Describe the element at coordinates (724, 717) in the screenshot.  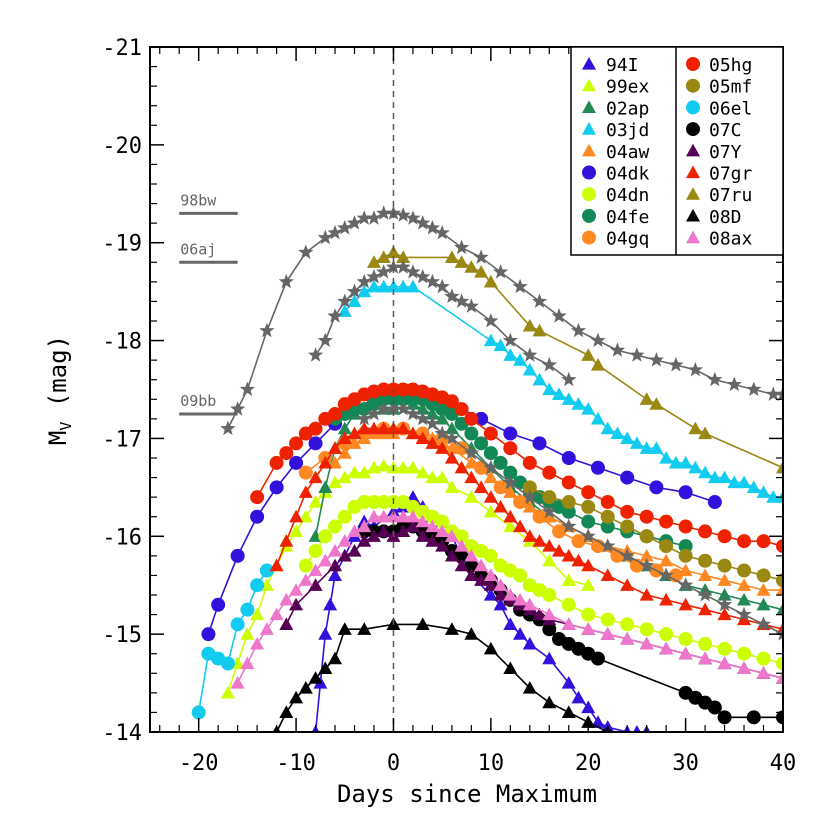
I see `data-point-07c` at that location.